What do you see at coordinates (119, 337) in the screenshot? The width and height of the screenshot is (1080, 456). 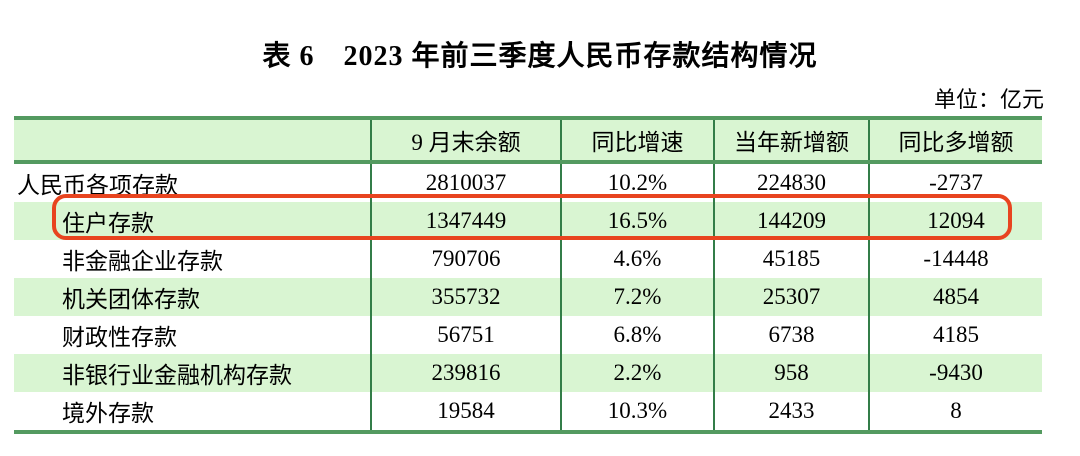 I see `row-label: 财政性存款` at bounding box center [119, 337].